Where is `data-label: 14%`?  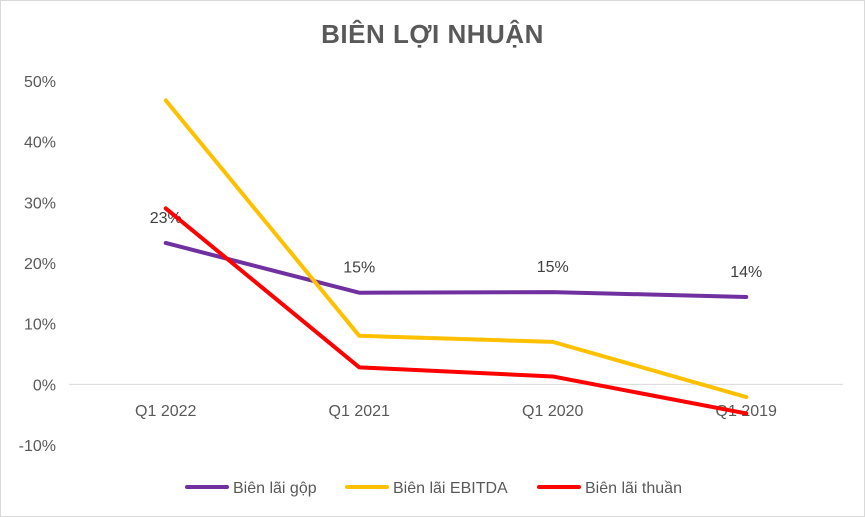 data-label: 14% is located at coordinates (746, 272).